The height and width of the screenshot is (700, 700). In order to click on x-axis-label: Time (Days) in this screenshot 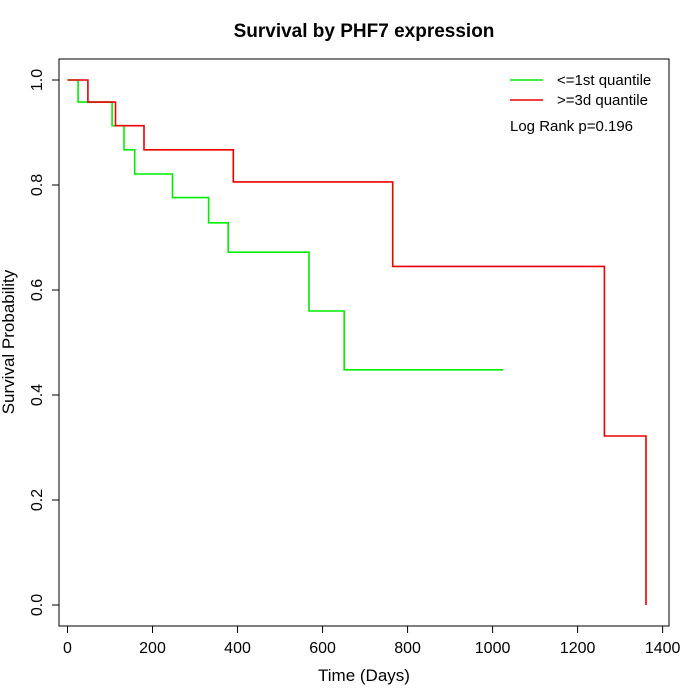, I will do `click(364, 675)`.